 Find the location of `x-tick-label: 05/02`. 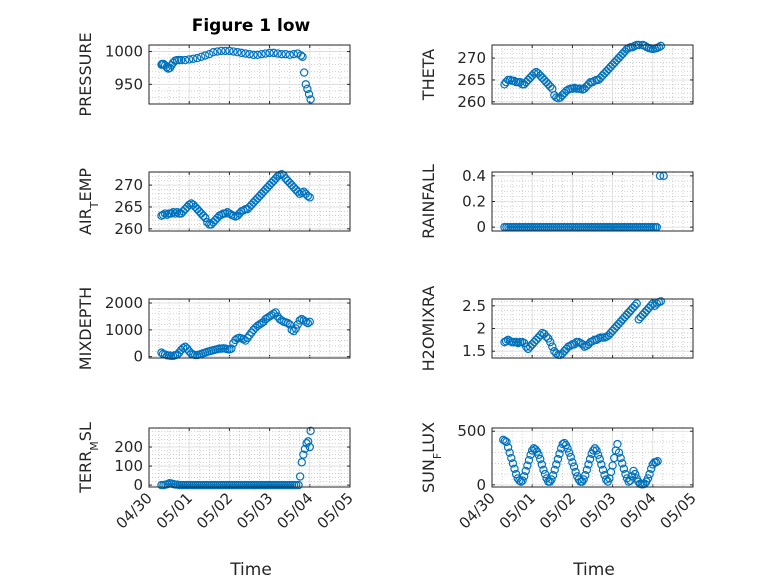

x-tick-label: 05/02 is located at coordinates (557, 510).